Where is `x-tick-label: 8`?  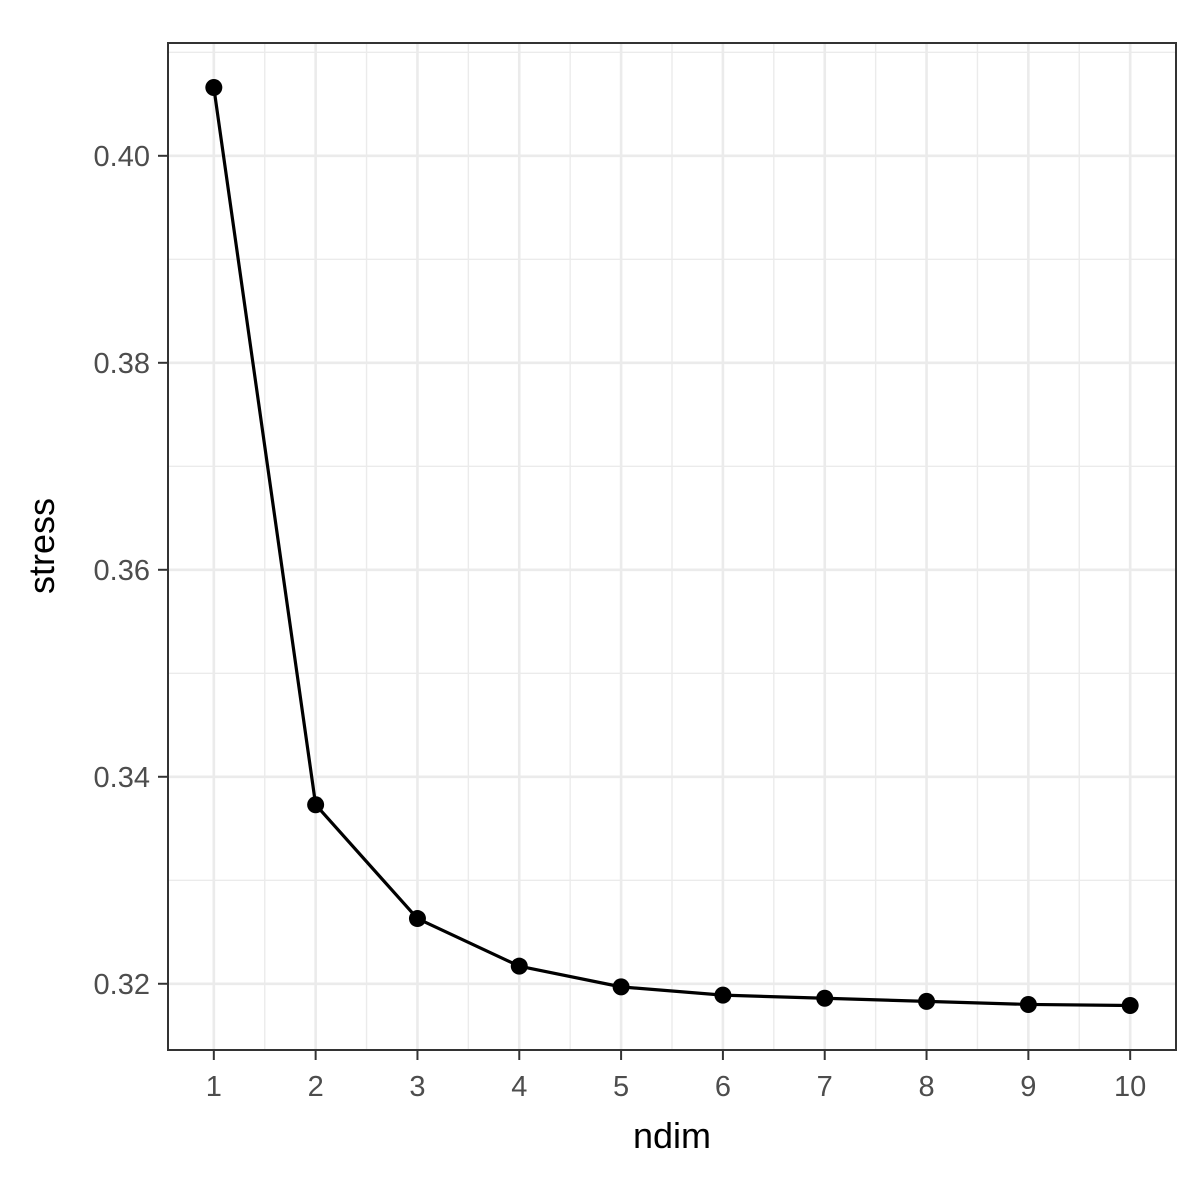
x-tick-label: 8 is located at coordinates (926, 1087).